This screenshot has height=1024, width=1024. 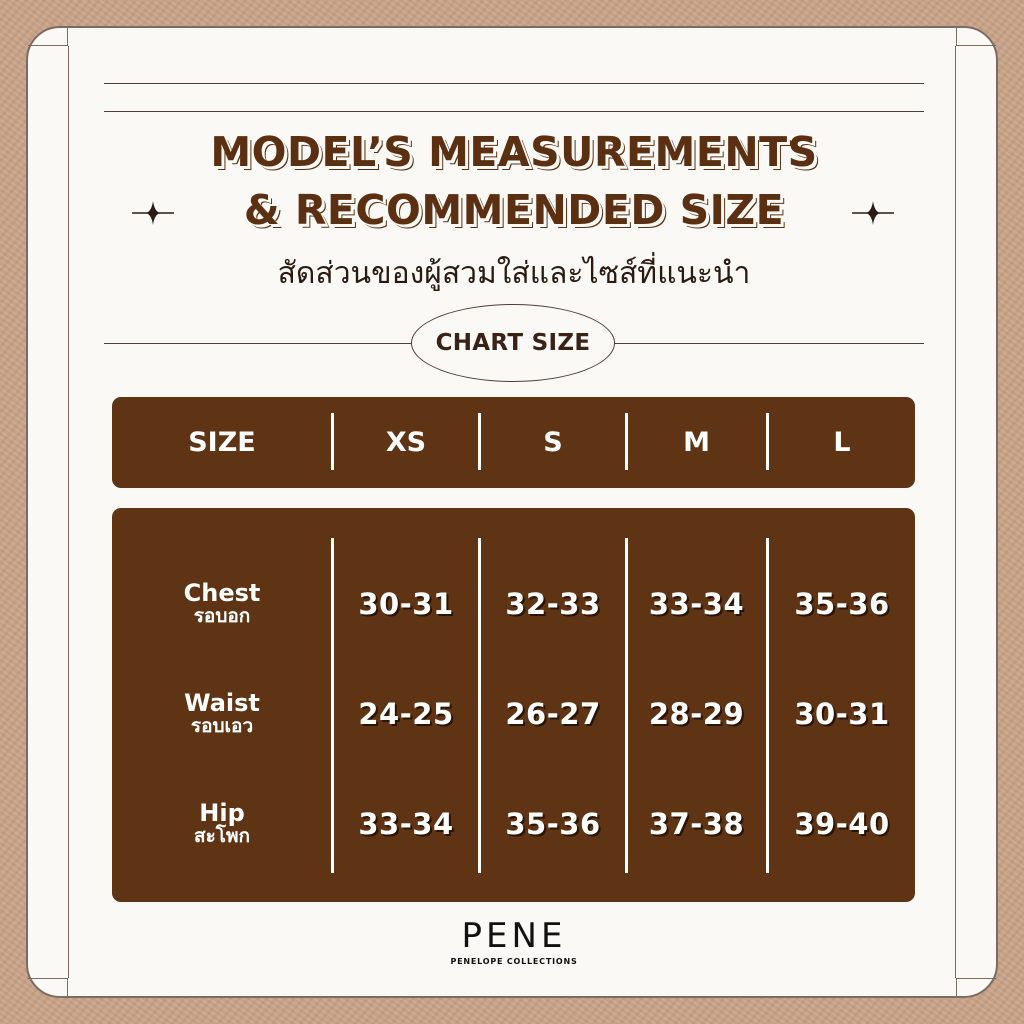 What do you see at coordinates (696, 604) in the screenshot?
I see `chest-m-value: 33-34` at bounding box center [696, 604].